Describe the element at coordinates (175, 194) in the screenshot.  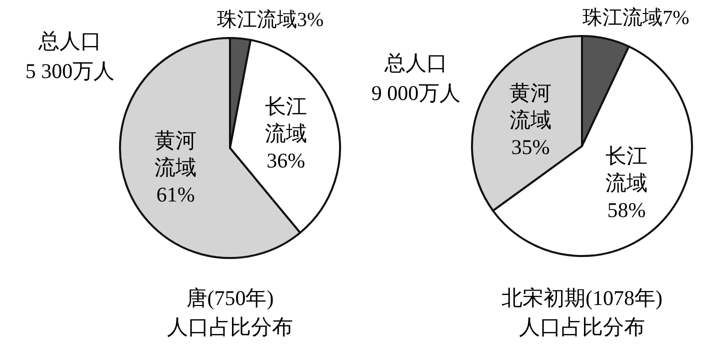
I see `data-label: 61%` at that location.